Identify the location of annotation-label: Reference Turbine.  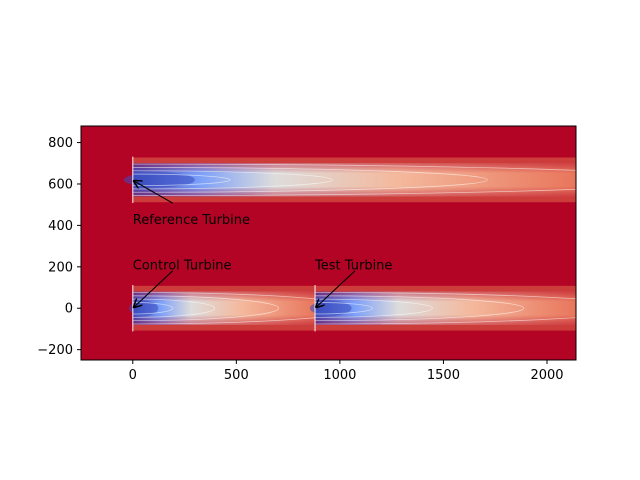
(191, 220).